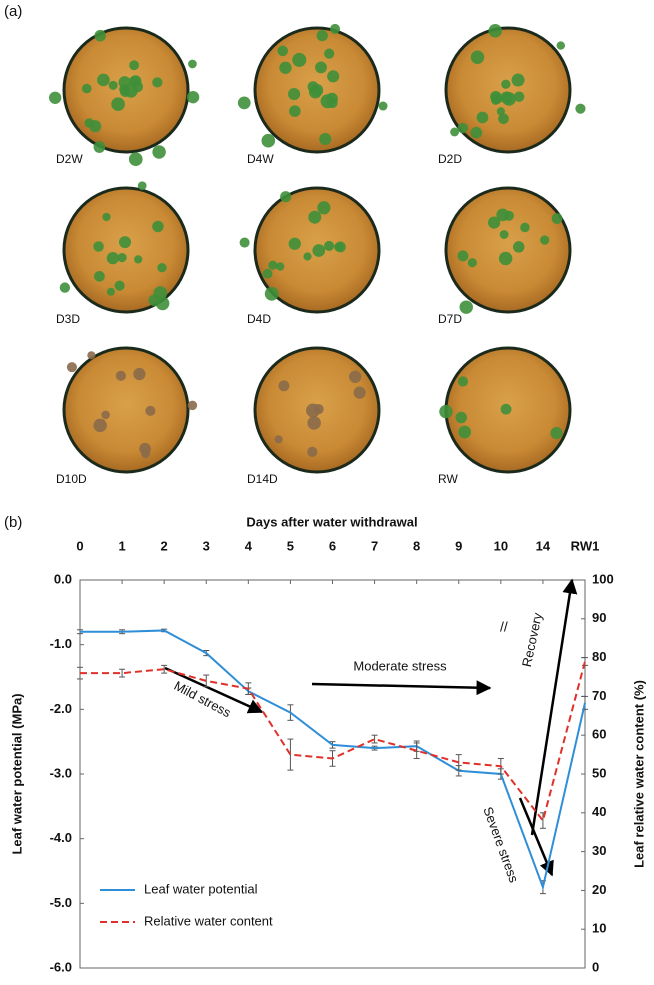  What do you see at coordinates (71, 479) in the screenshot?
I see `pot-label: D10D` at bounding box center [71, 479].